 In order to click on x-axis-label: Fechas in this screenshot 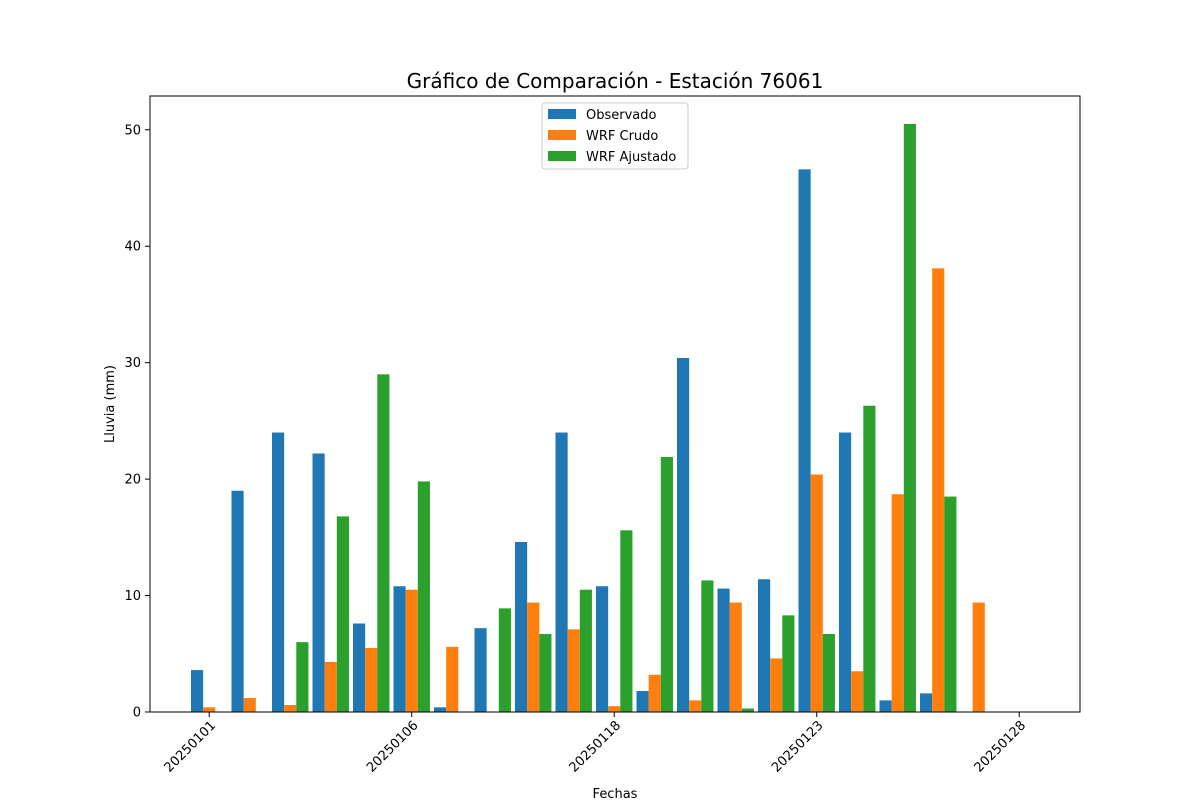, I will do `click(615, 793)`.